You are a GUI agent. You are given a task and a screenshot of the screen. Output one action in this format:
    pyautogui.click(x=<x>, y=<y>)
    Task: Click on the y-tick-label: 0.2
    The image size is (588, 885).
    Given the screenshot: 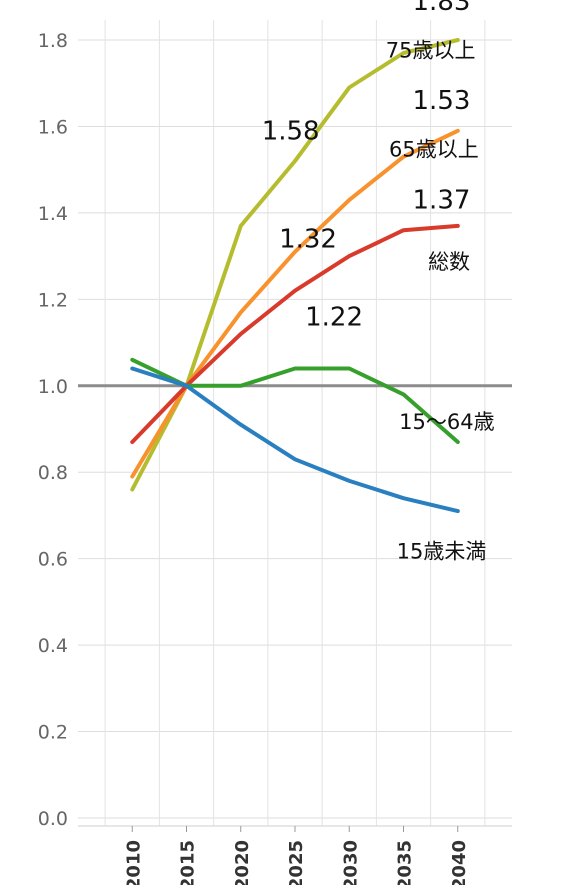 What is the action you would take?
    pyautogui.click(x=53, y=733)
    